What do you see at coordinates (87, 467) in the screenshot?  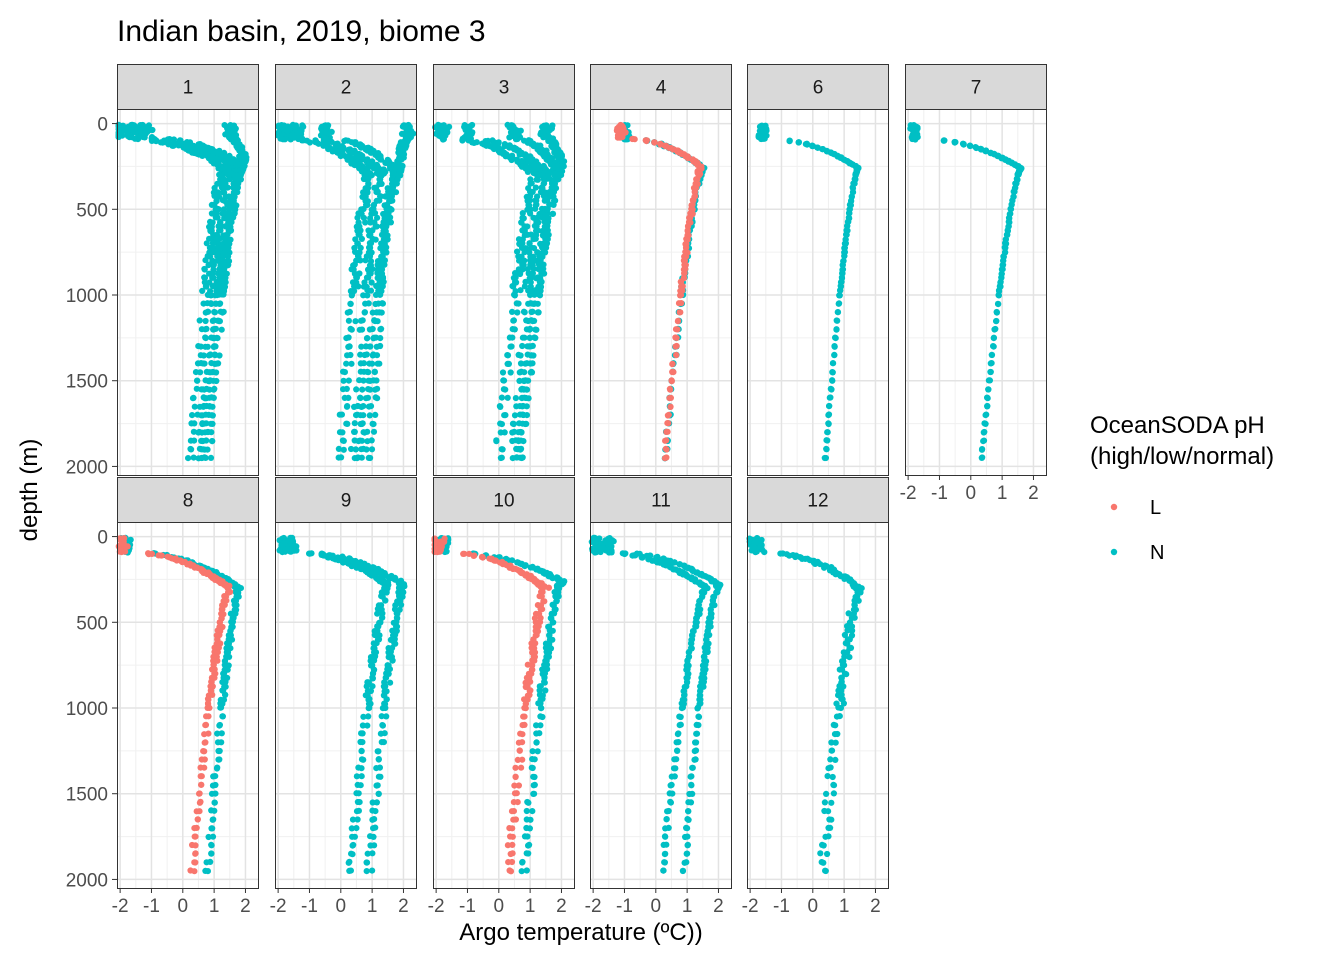 I see `y-tick-label: 2000` at bounding box center [87, 467].